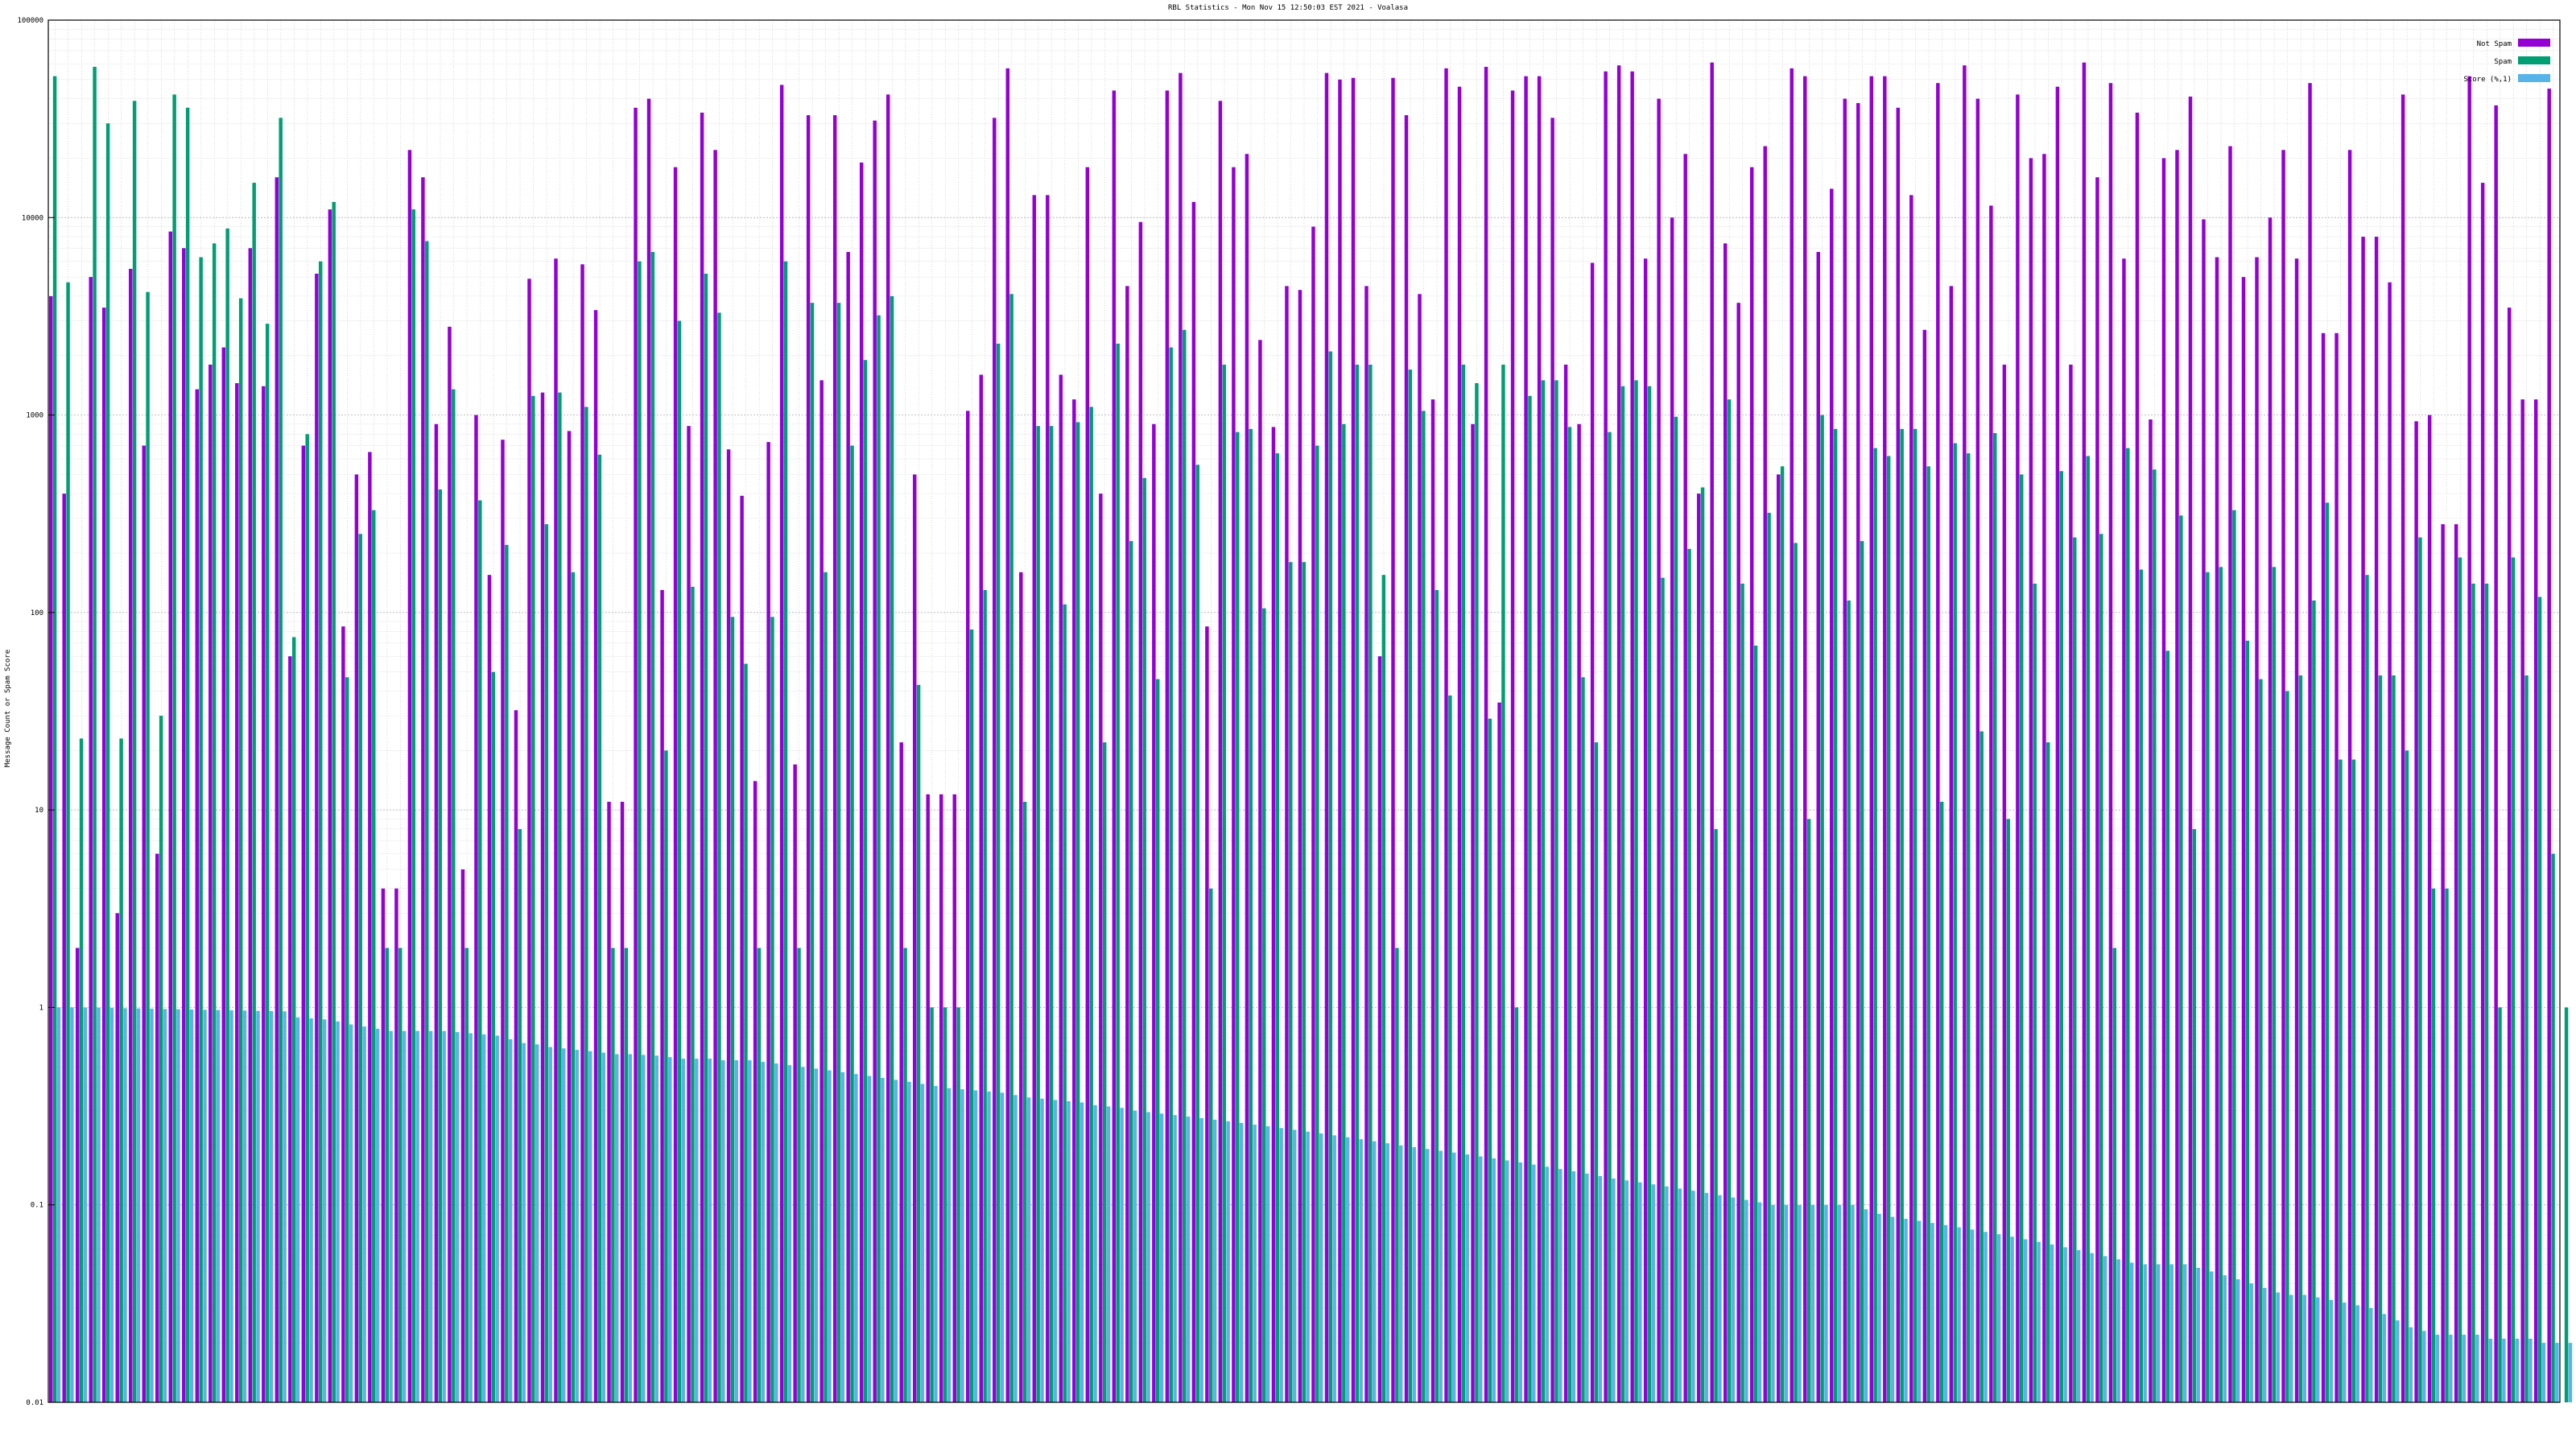 This screenshot has width=2576, height=1449. What do you see at coordinates (41, 1008) in the screenshot?
I see `y-tick-label: 1` at bounding box center [41, 1008].